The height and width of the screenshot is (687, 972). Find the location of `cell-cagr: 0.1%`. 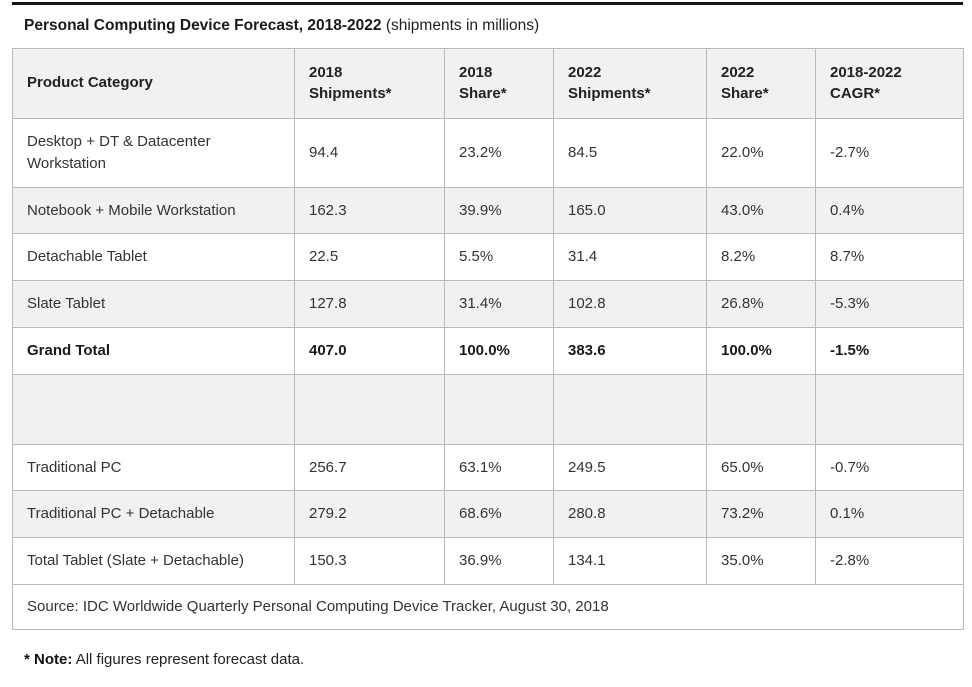

cell-cagr: 0.1% is located at coordinates (889, 514).